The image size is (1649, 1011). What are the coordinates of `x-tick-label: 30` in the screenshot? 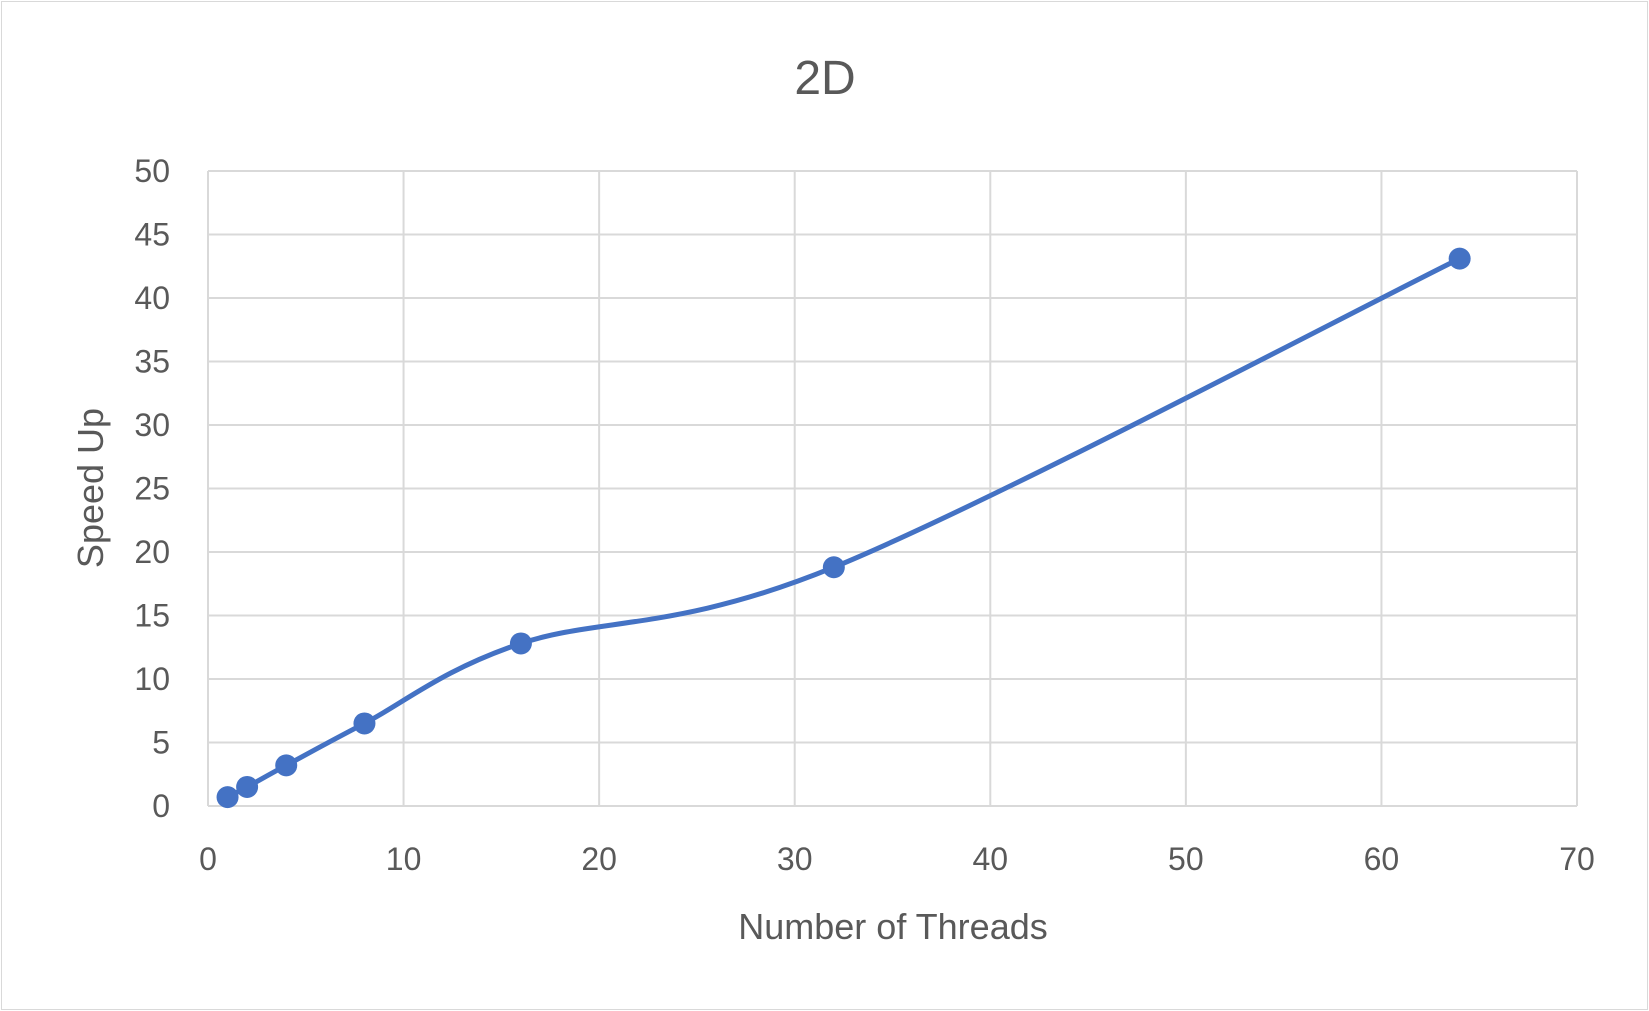 It's located at (795, 859).